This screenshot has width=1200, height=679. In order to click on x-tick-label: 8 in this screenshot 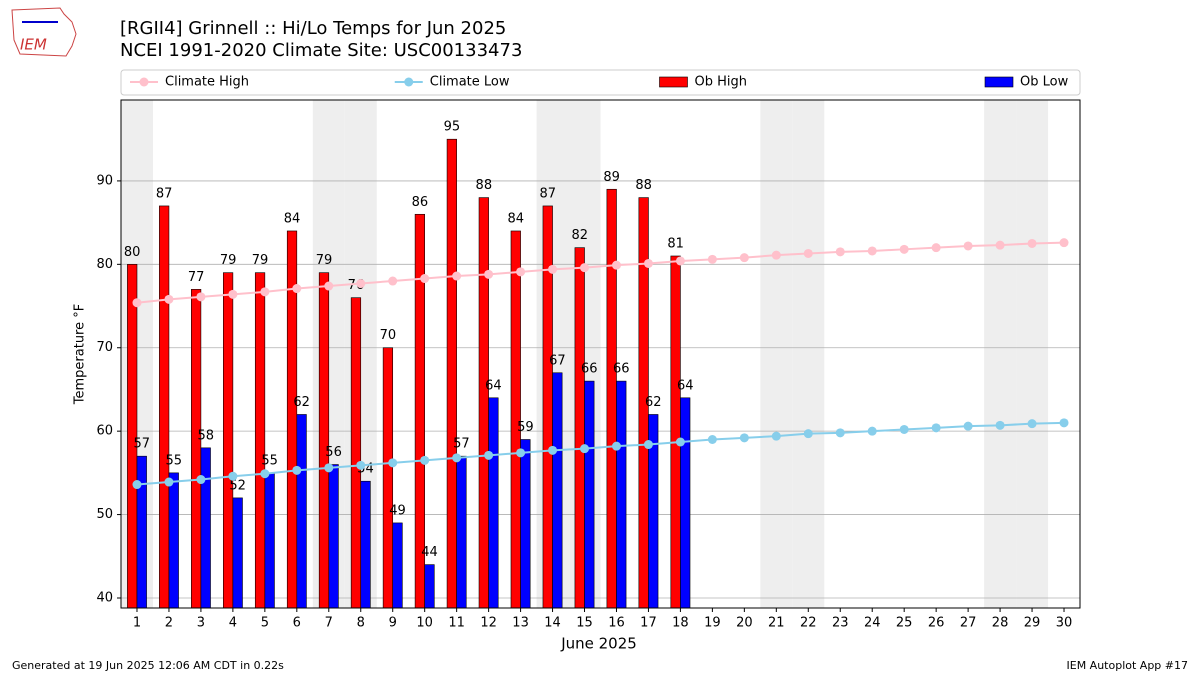, I will do `click(361, 623)`.